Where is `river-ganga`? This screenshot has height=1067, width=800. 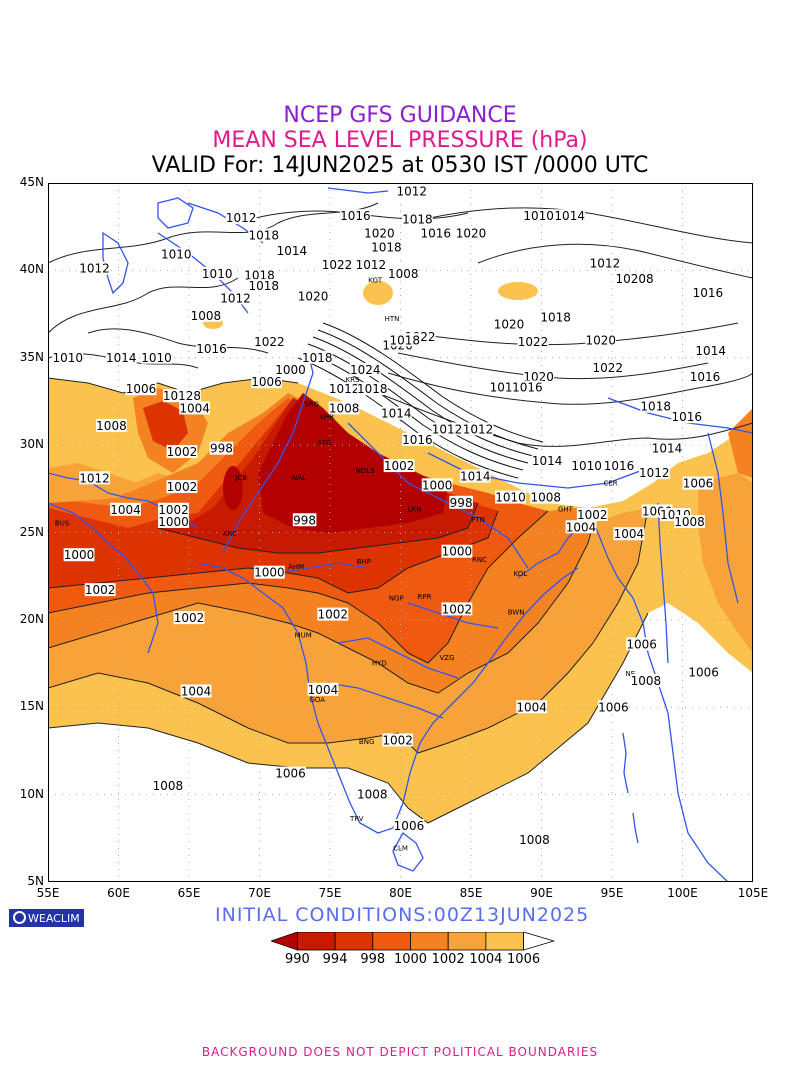 river-ganga is located at coordinates (438, 495).